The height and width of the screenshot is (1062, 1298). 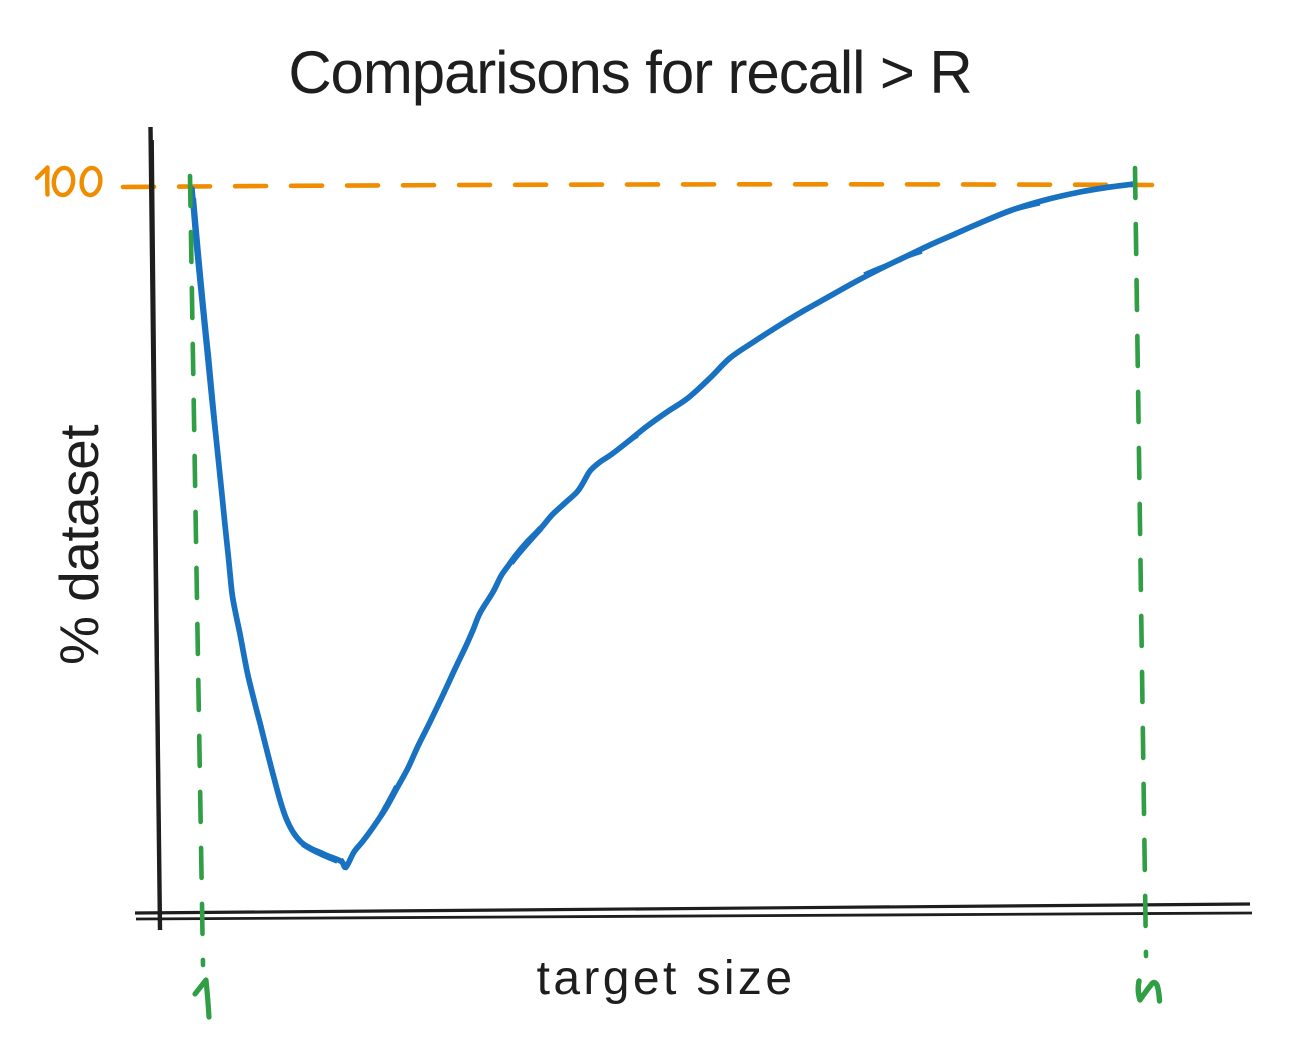 What do you see at coordinates (79, 545) in the screenshot?
I see `svg-text: % dataset` at bounding box center [79, 545].